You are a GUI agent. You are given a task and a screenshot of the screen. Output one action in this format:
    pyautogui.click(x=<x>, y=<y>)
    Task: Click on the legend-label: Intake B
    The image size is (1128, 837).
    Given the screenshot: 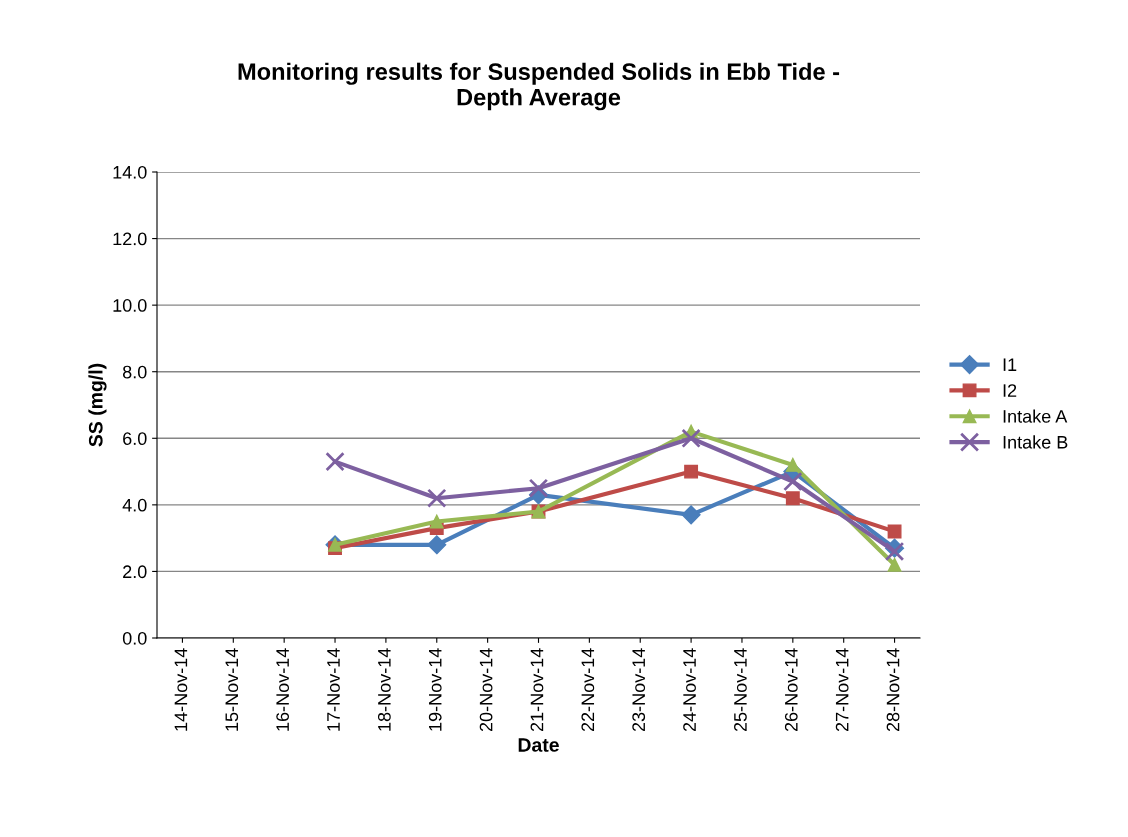 What is the action you would take?
    pyautogui.click(x=1035, y=442)
    